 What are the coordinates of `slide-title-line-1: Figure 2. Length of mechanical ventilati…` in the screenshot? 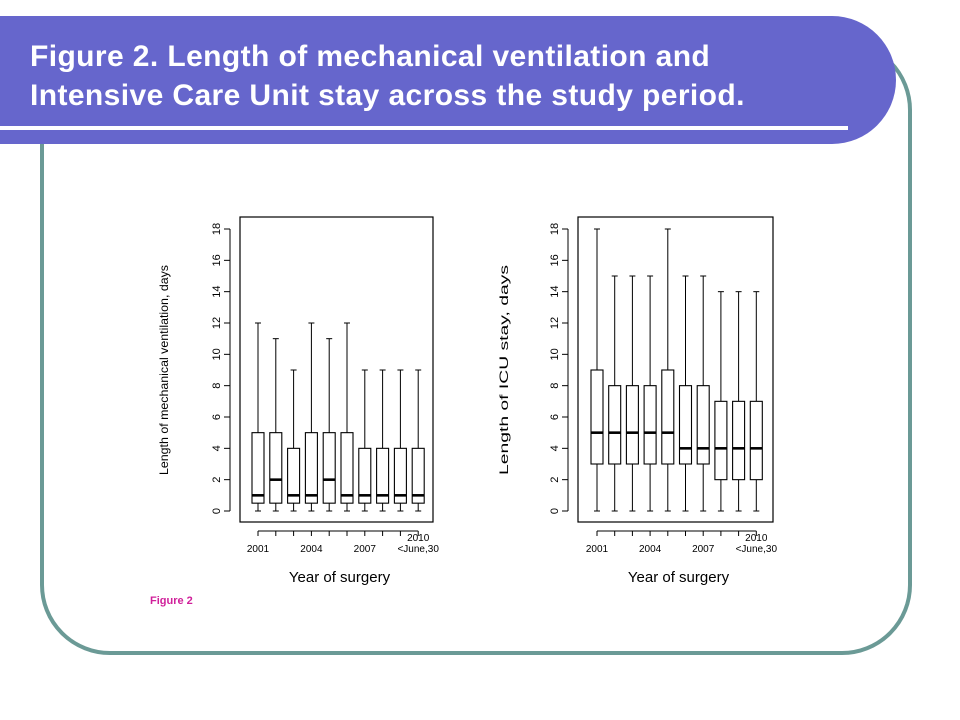 It's located at (370, 56).